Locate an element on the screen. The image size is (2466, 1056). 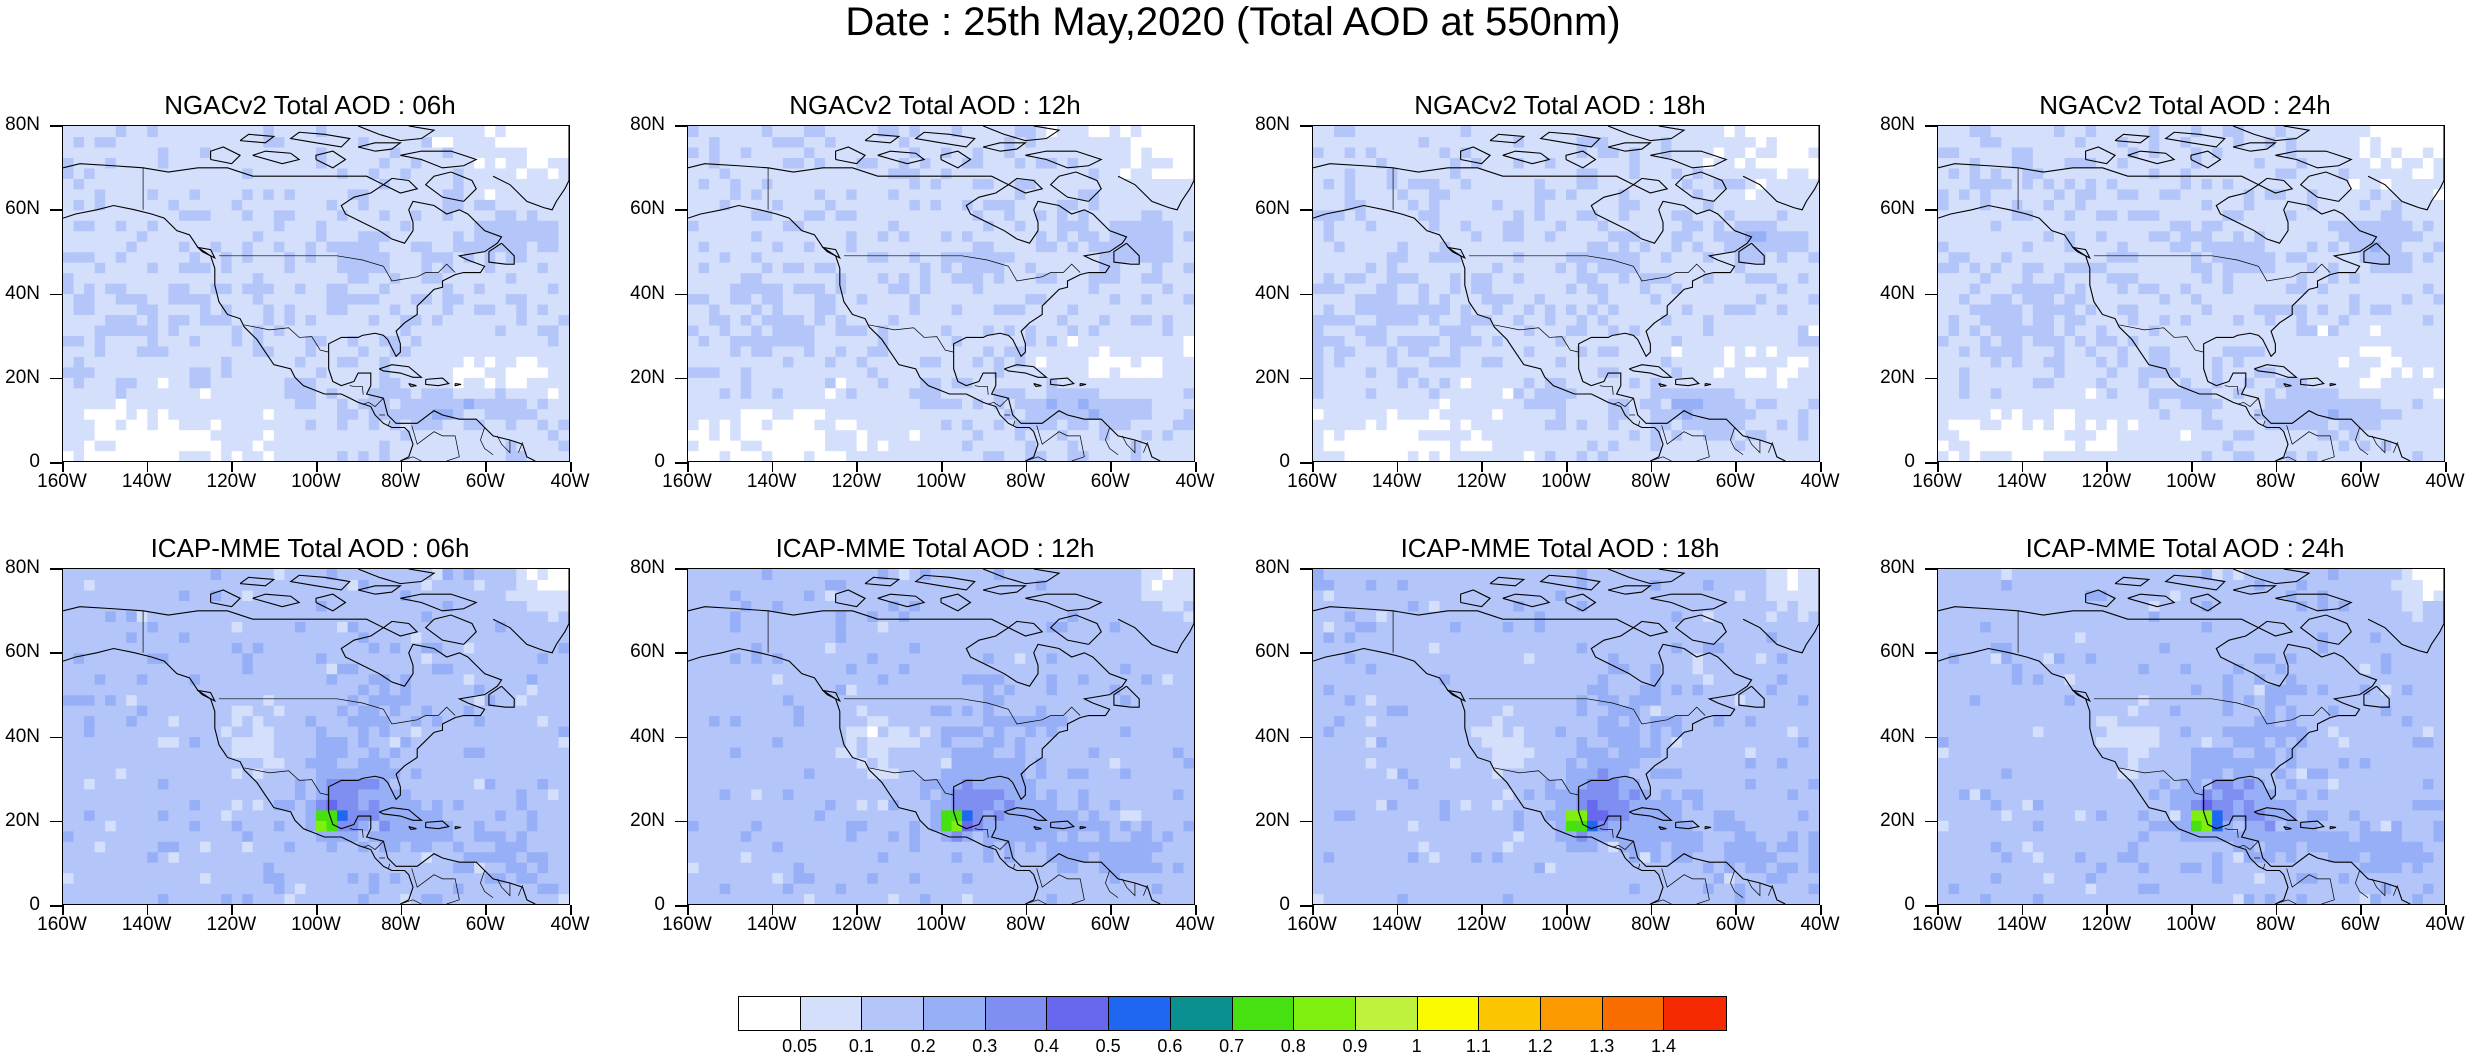
lon-tick-label: 40W is located at coordinates (2445, 924).